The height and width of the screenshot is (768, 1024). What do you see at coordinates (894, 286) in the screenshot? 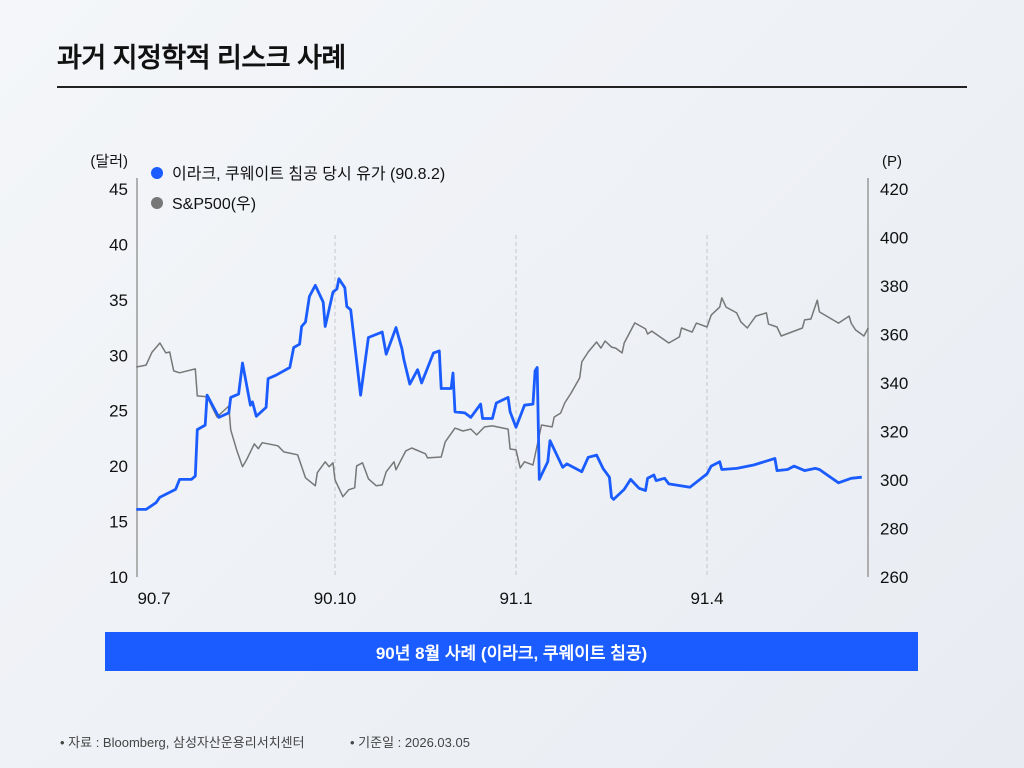
I see `y-right-tick-label: 380` at bounding box center [894, 286].